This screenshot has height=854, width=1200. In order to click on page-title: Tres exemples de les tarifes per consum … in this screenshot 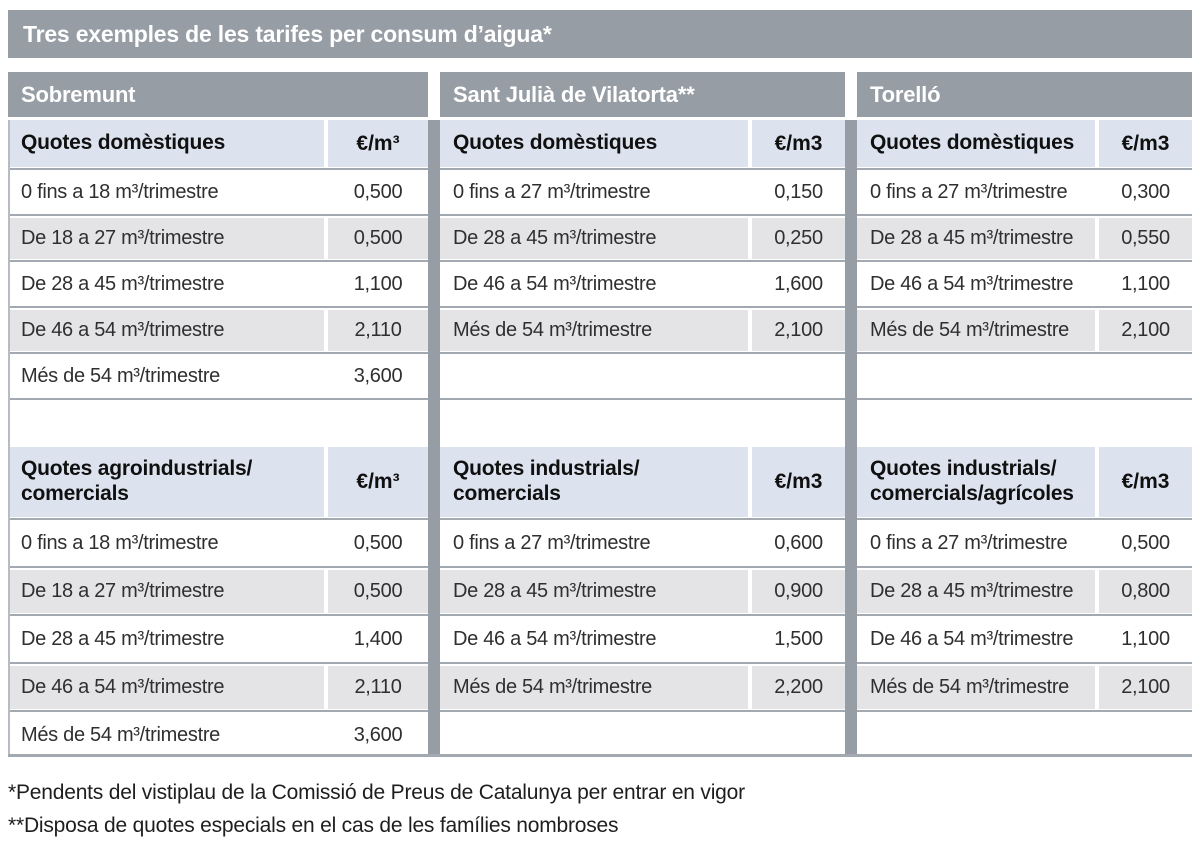, I will do `click(600, 34)`.